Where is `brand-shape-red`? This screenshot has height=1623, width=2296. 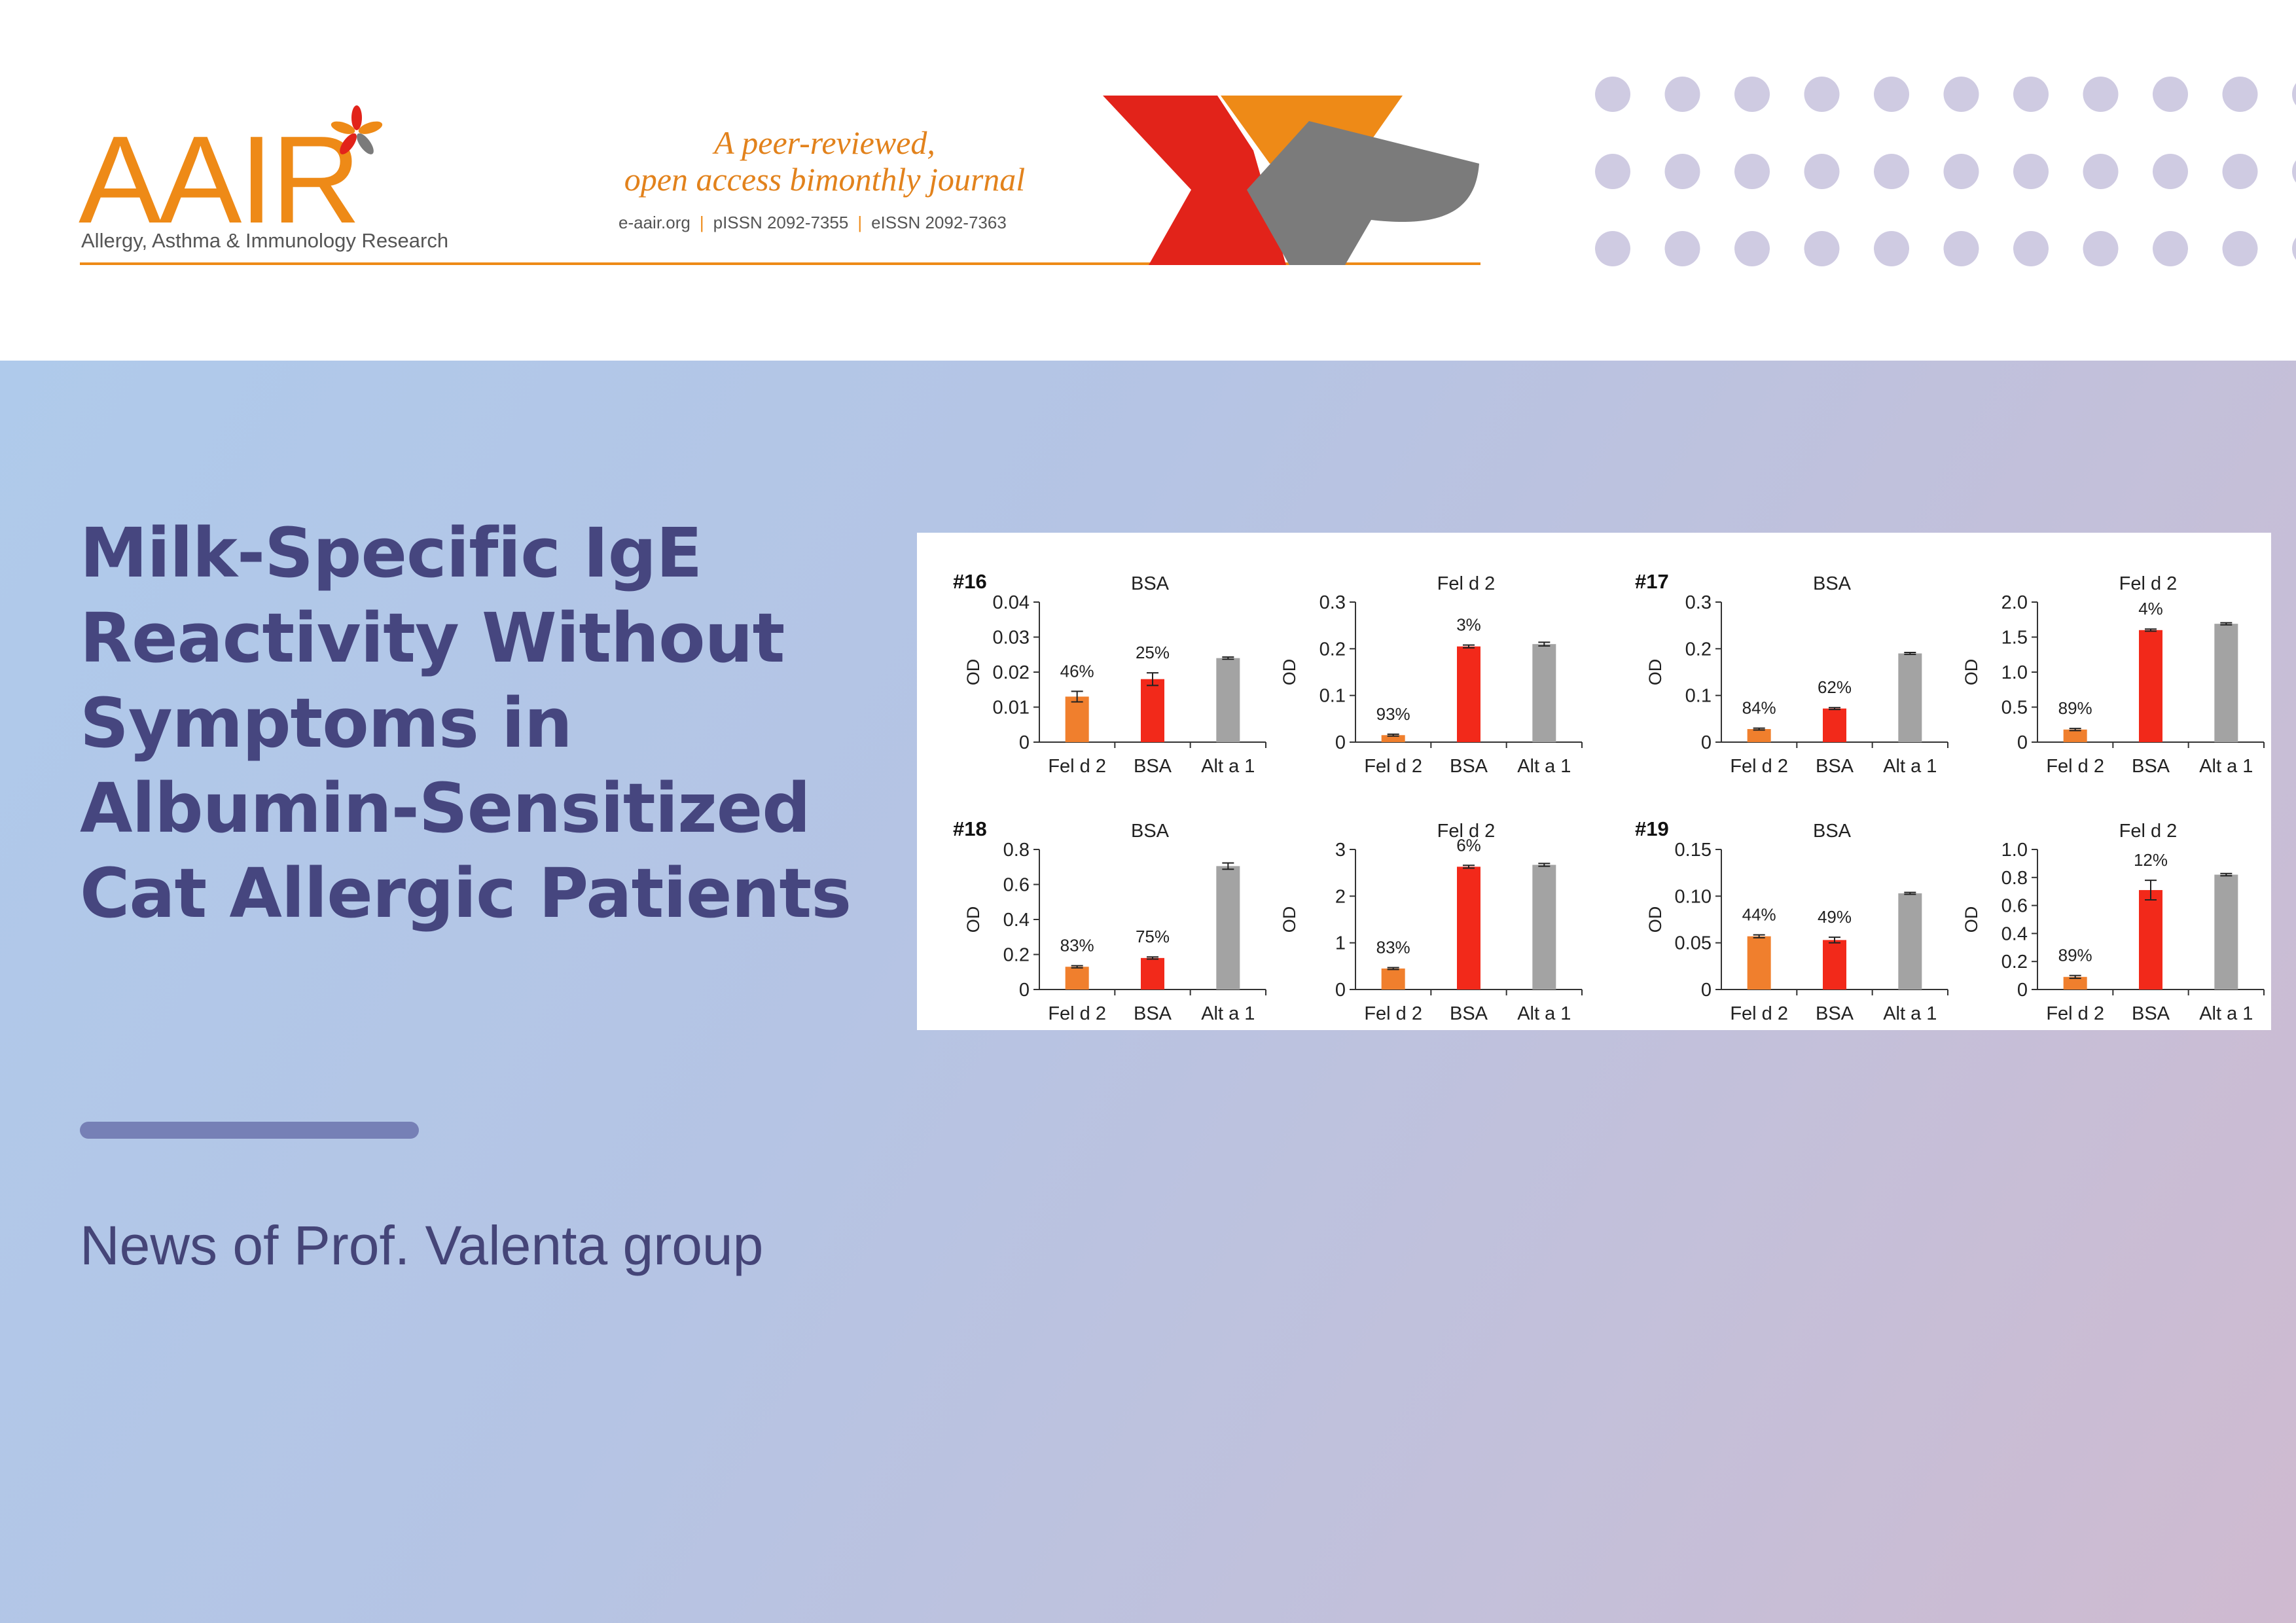 brand-shape-red is located at coordinates (1194, 180).